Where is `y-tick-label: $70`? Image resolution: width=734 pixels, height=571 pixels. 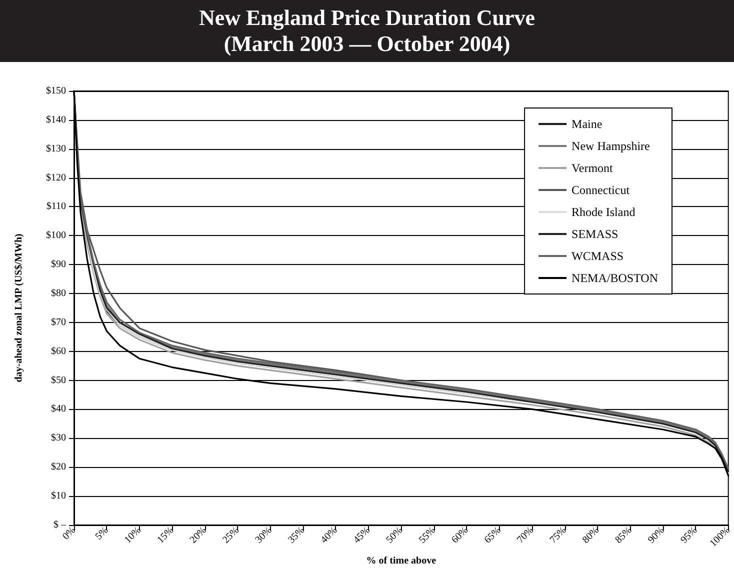
y-tick-label: $70 is located at coordinates (58, 322).